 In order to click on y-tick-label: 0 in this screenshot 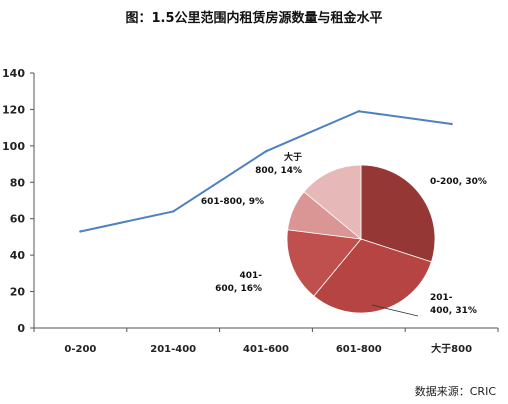, I will do `click(21, 328)`.